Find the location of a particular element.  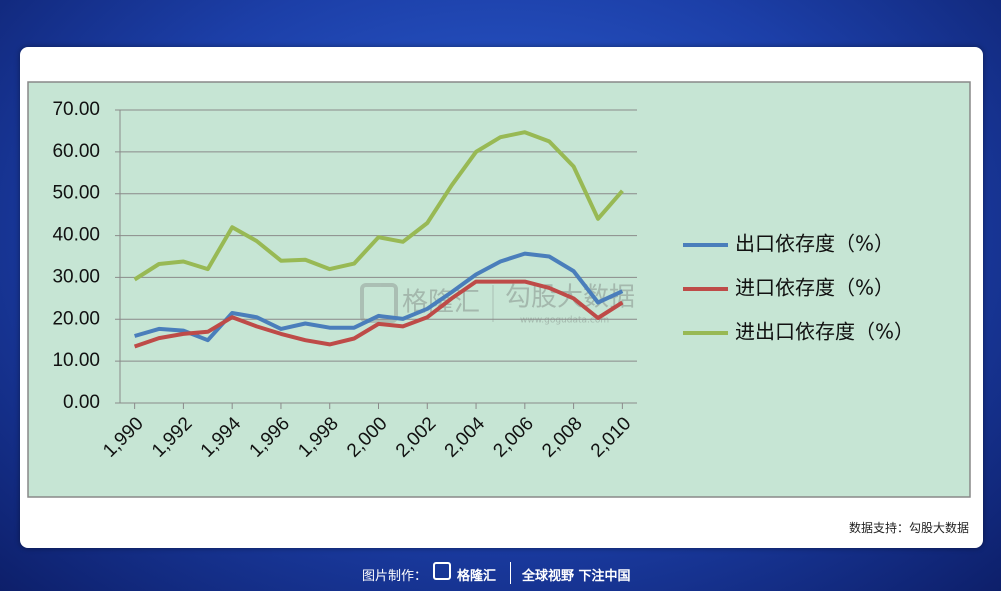

legend-label: 进出口依存度（%） is located at coordinates (824, 332).